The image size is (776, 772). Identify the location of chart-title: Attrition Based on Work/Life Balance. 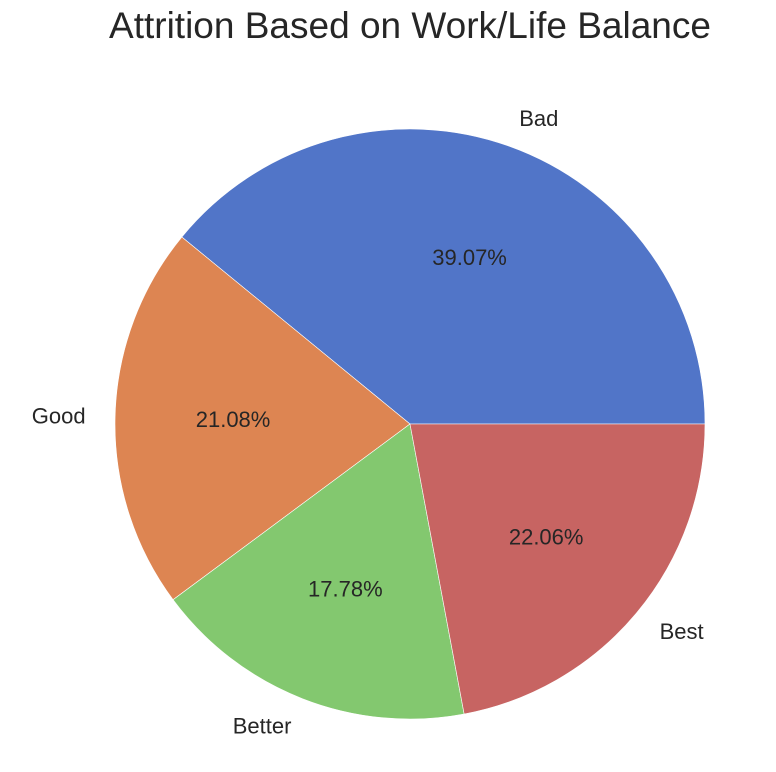
(410, 25).